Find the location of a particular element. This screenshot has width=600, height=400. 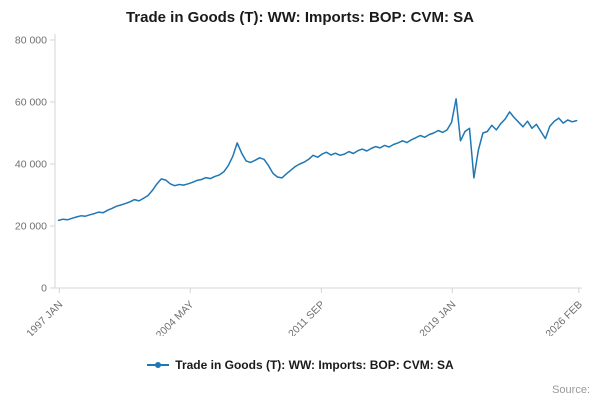

svg-text: 80 000 is located at coordinates (31, 41).